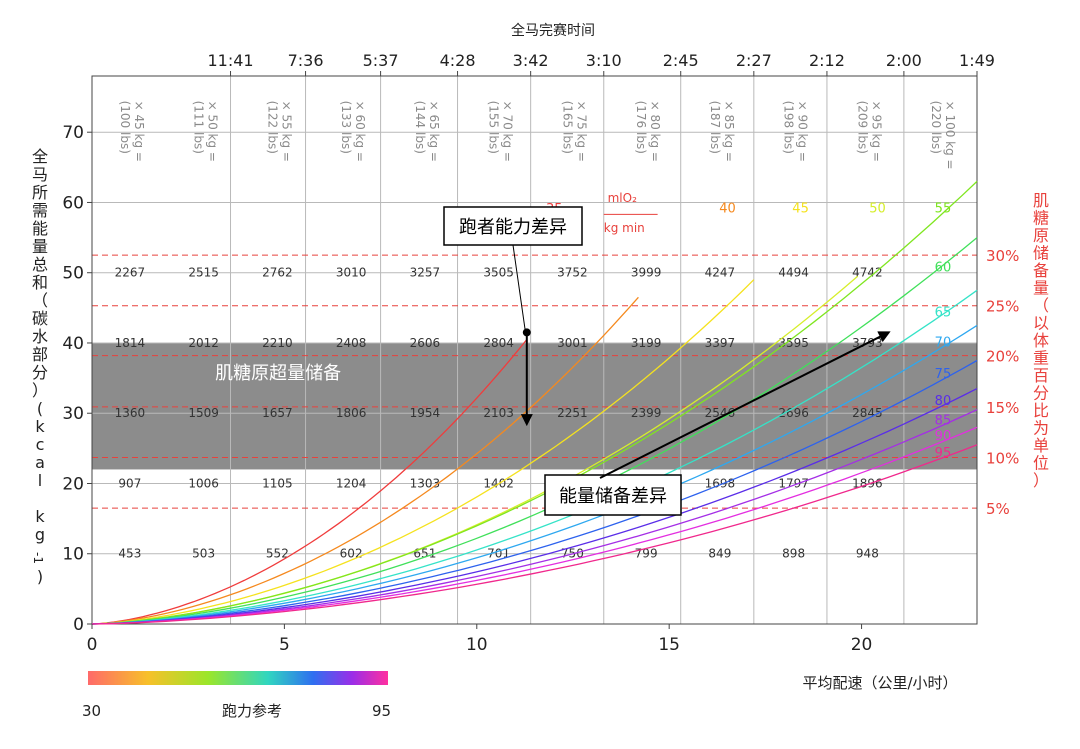 This screenshot has width=1080, height=749. Describe the element at coordinates (130, 343) in the screenshot. I see `energy-value-label: 1814` at that location.